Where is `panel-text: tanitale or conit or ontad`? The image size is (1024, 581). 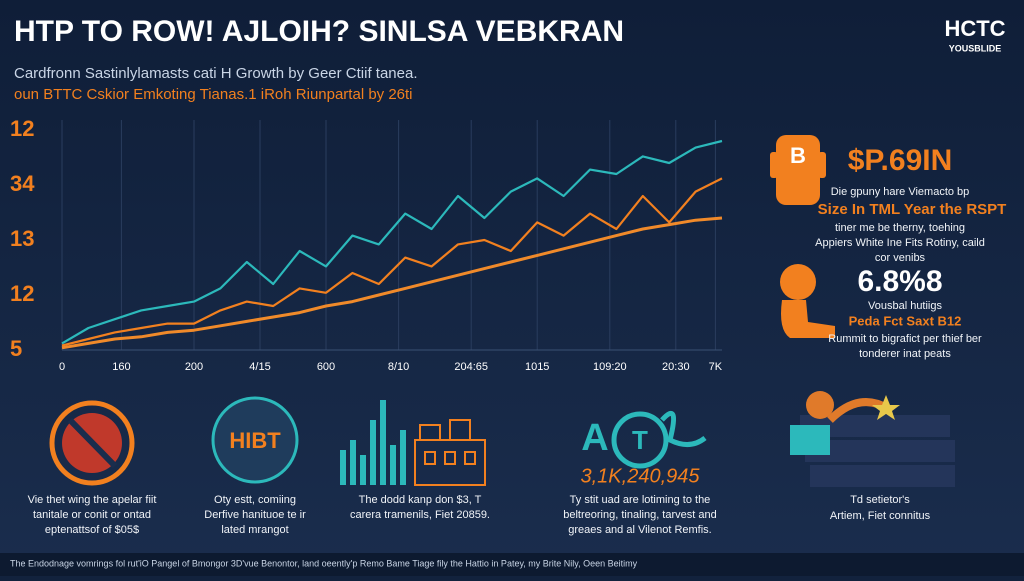 panel-text: tanitale or conit or ontad is located at coordinates (92, 515).